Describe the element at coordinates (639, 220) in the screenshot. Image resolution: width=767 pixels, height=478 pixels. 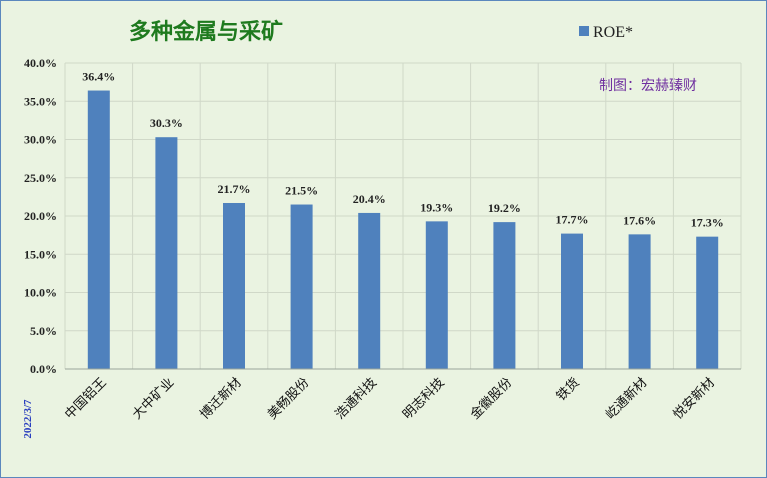
I see `data-label: 17.6%` at that location.